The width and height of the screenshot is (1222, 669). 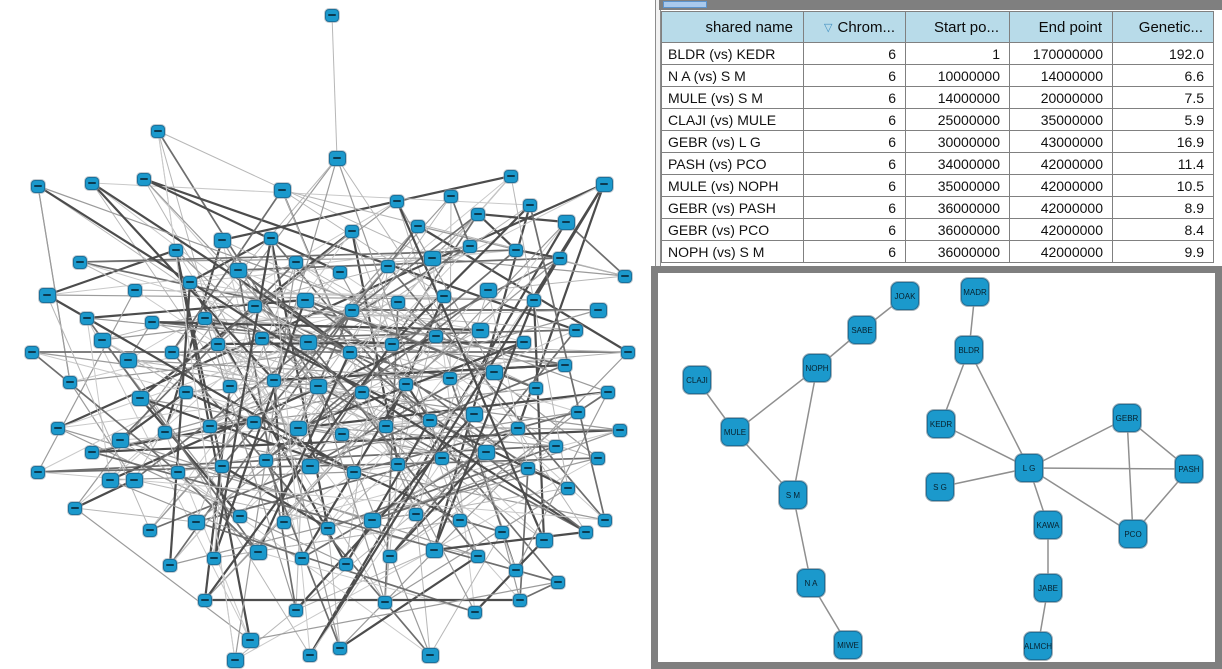 I want to click on cell-shared-name: BLDR (vs) KEDR, so click(x=732, y=53).